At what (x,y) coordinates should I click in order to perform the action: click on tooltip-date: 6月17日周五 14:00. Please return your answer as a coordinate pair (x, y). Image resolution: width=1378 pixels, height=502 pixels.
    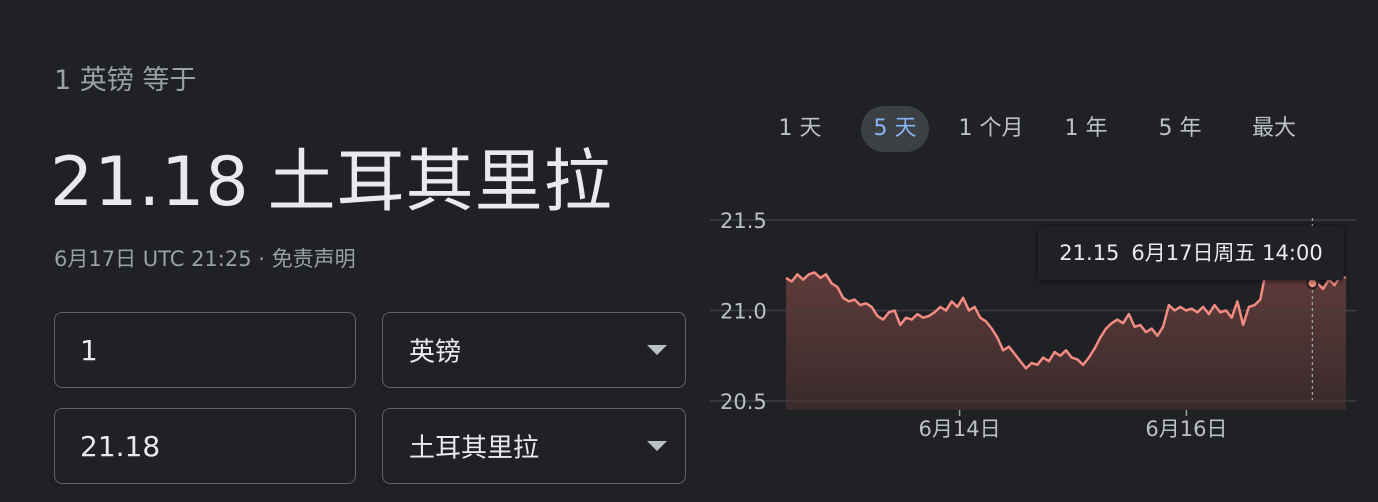
    Looking at the image, I should click on (1227, 253).